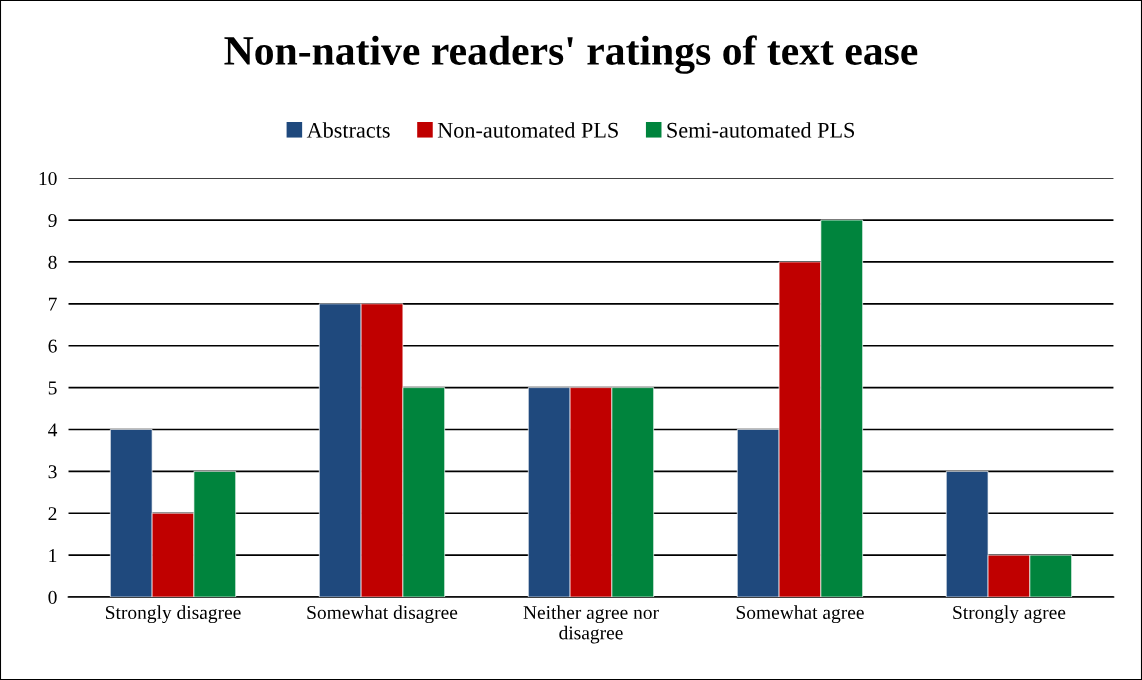 This screenshot has width=1142, height=680. Describe the element at coordinates (52, 514) in the screenshot. I see `y-tick-label: 2` at that location.